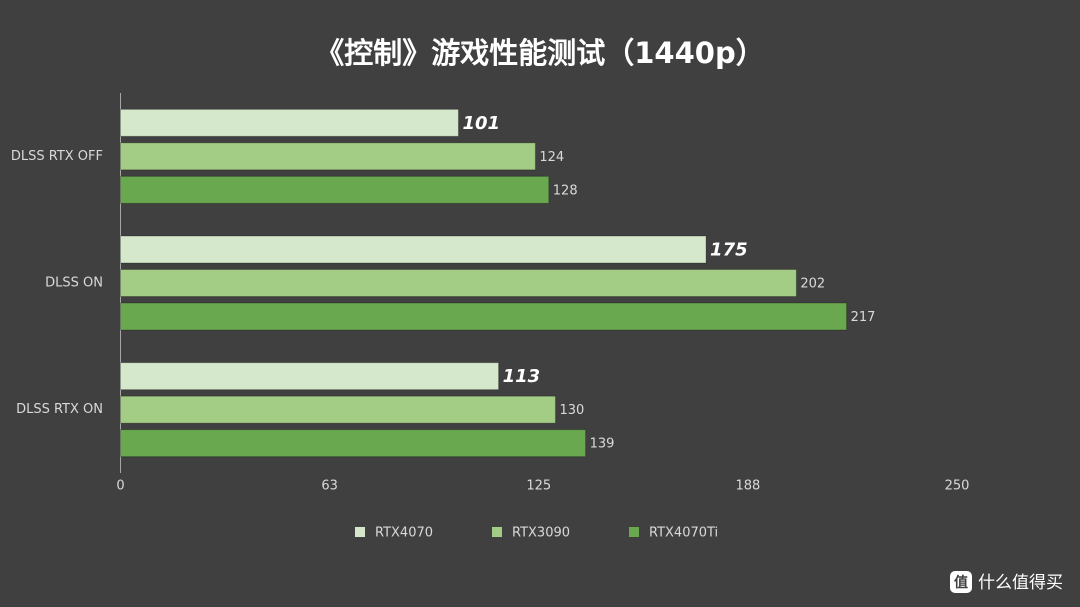  I want to click on legend-label: RTX4070, so click(404, 533).